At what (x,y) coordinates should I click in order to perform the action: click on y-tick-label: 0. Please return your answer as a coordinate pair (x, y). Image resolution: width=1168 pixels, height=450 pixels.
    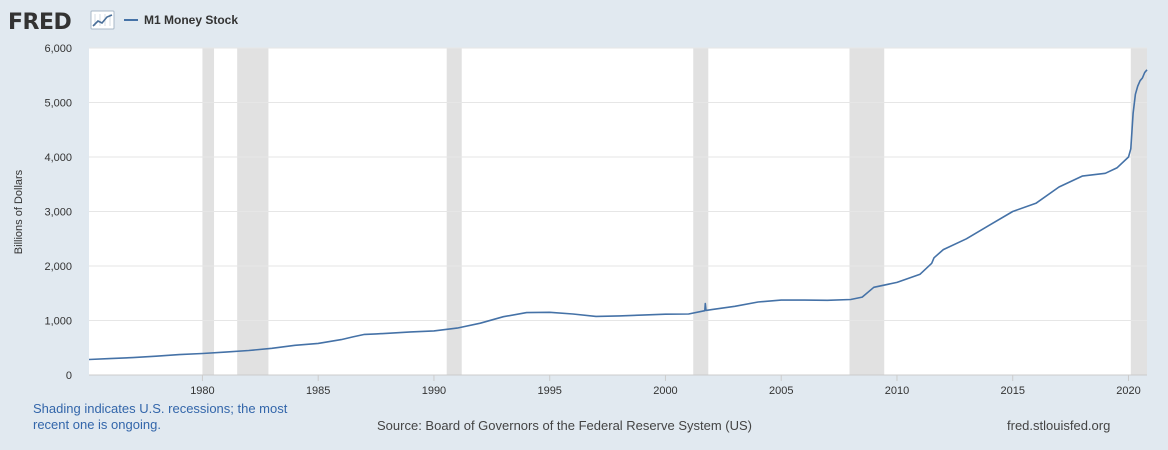
    Looking at the image, I should click on (69, 376).